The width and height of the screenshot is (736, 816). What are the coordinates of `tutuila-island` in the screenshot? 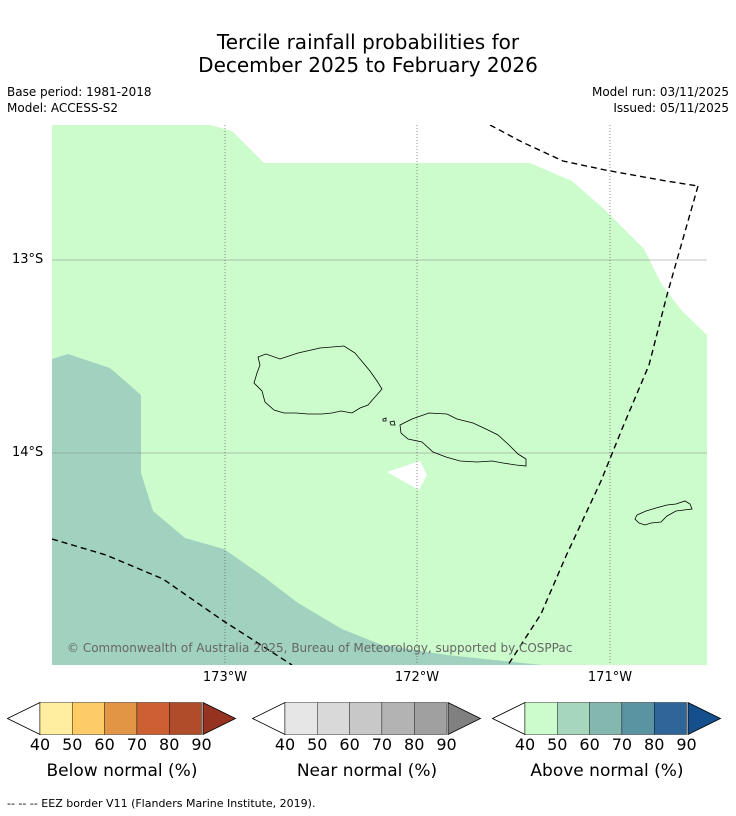 It's located at (663, 513).